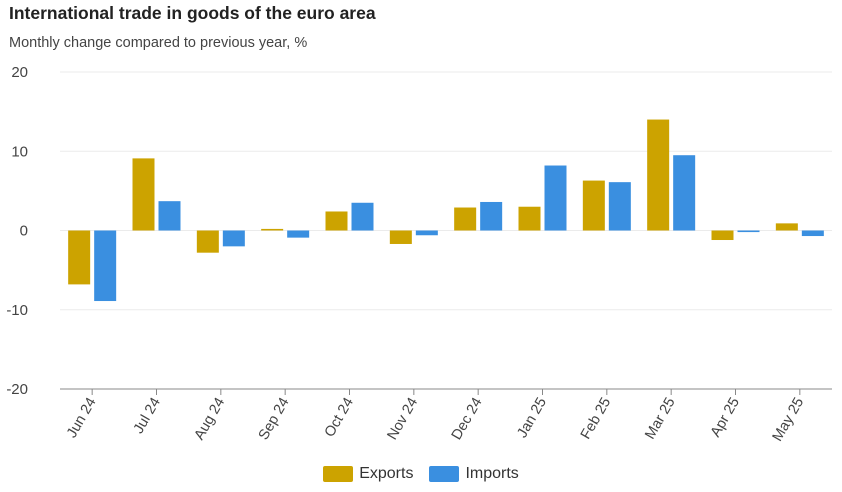  I want to click on y-tick-label: 0, so click(24, 231).